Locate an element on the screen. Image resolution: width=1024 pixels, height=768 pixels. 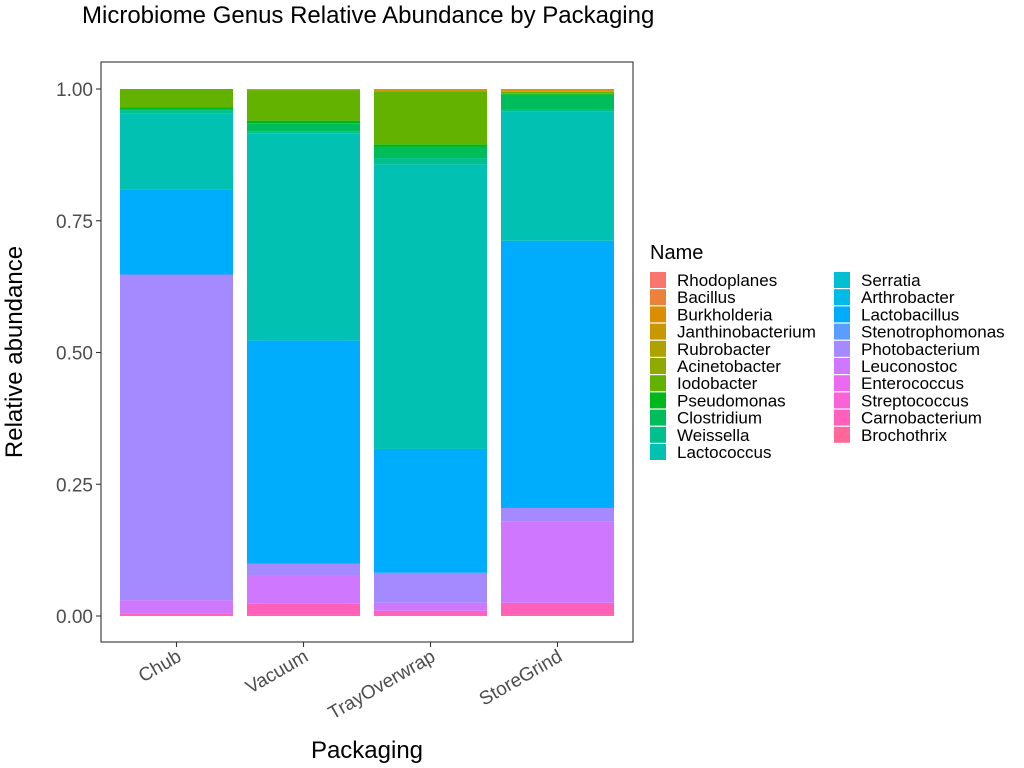
x-axis-title: Packaging is located at coordinates (367, 750).